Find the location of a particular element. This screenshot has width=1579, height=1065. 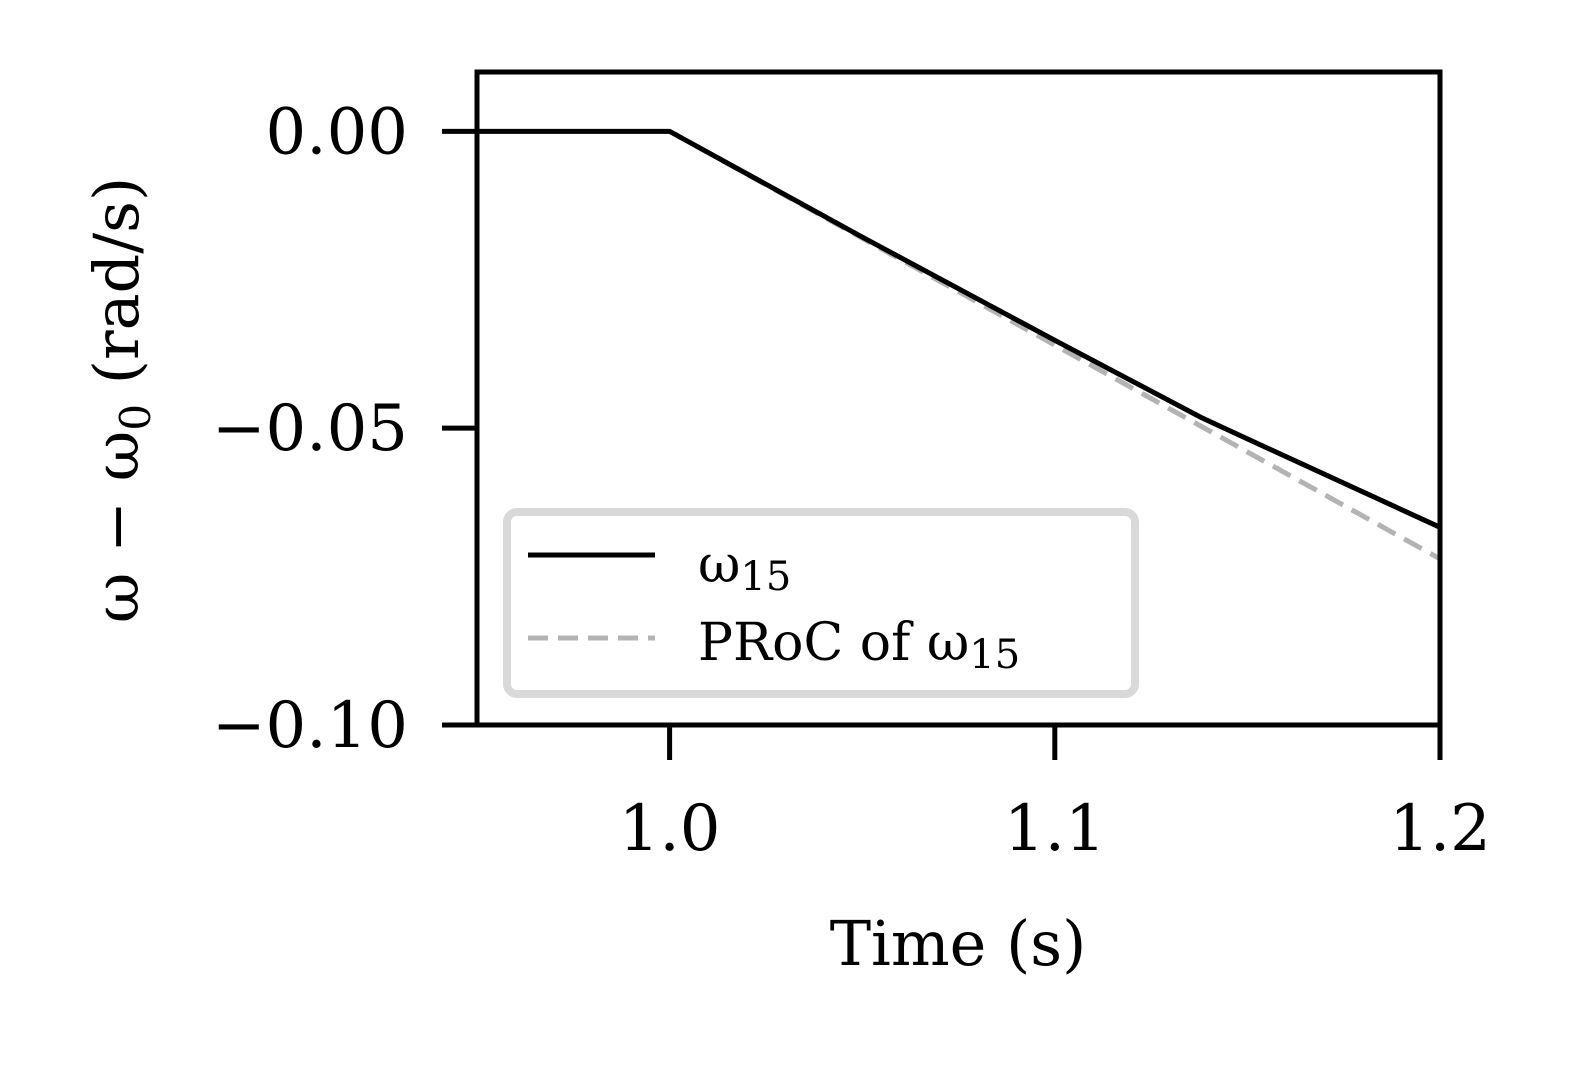

legend-box is located at coordinates (821, 603).